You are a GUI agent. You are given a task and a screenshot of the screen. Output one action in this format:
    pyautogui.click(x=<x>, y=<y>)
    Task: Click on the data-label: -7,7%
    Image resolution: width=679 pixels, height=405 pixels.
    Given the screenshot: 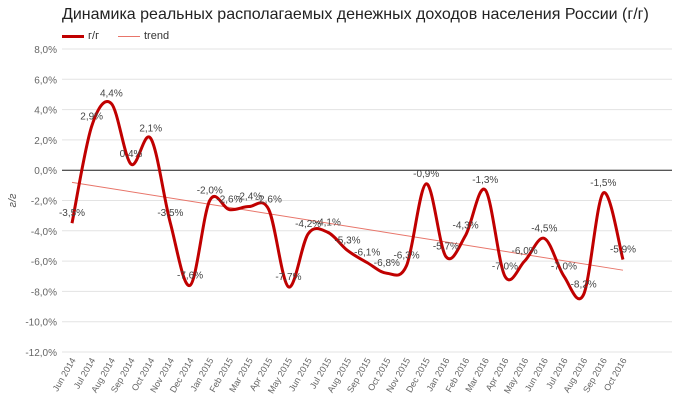 What is the action you would take?
    pyautogui.click(x=288, y=277)
    